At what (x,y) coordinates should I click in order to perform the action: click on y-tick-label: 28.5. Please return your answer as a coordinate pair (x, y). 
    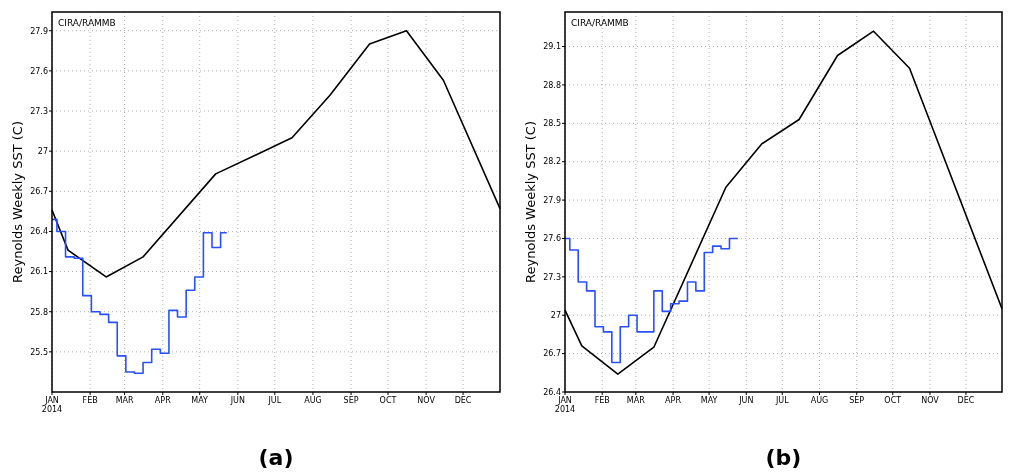
    Looking at the image, I should click on (552, 124).